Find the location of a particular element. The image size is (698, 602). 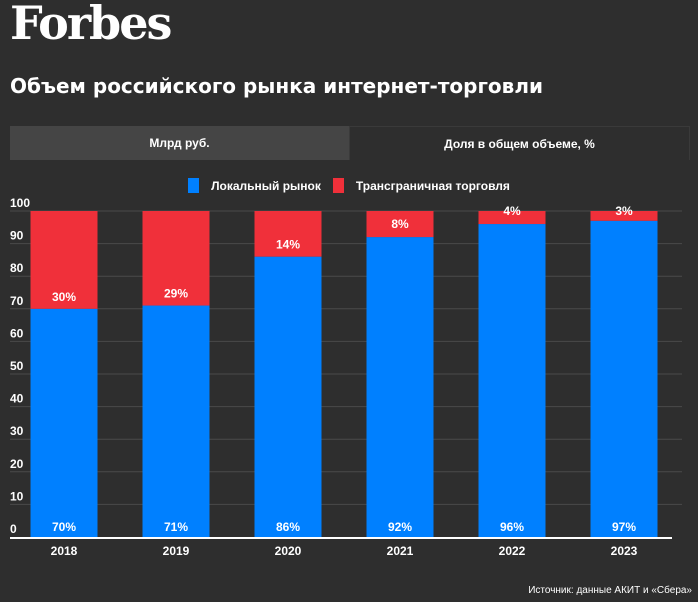

data-label-crossborder: 4% is located at coordinates (512, 211).